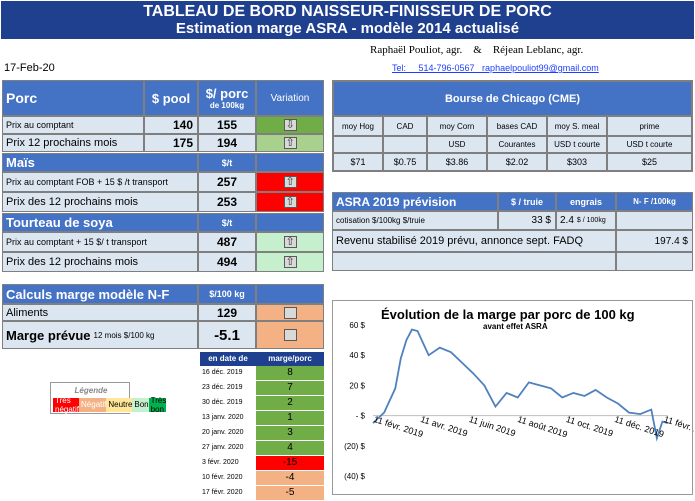  Describe the element at coordinates (228, 418) in the screenshot. I see `history-date: 13 janv. 2020` at that location.